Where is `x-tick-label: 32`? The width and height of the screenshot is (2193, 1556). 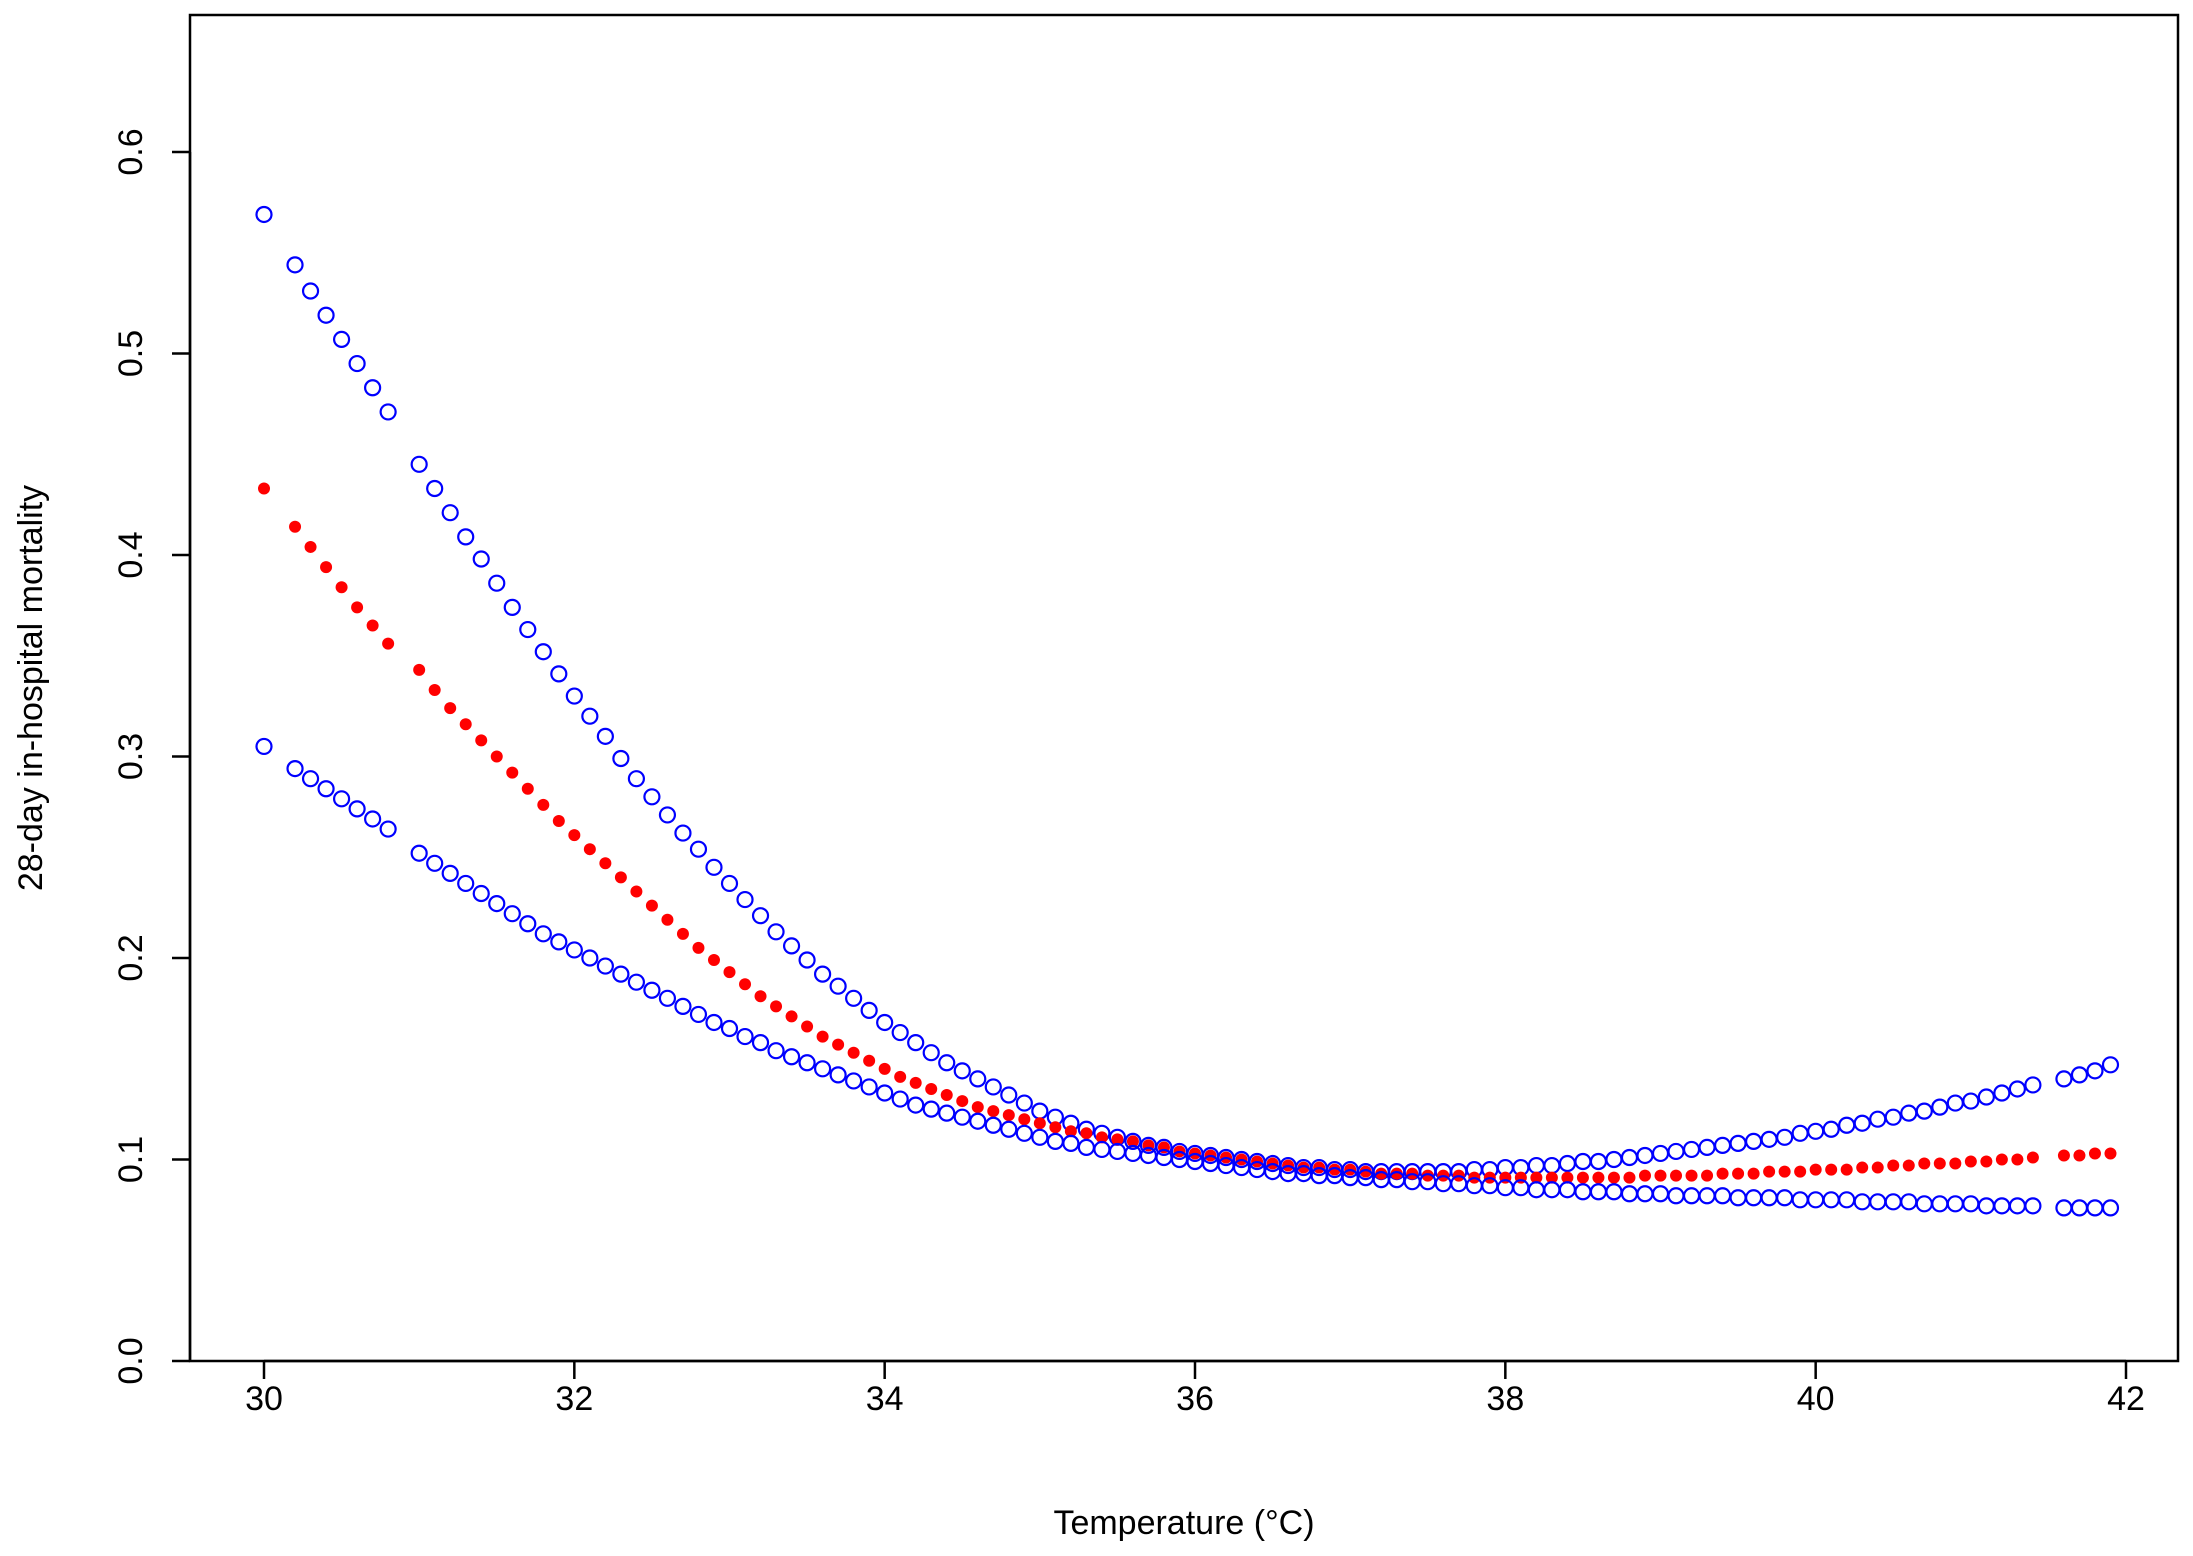
x-tick-label: 32 is located at coordinates (574, 1399).